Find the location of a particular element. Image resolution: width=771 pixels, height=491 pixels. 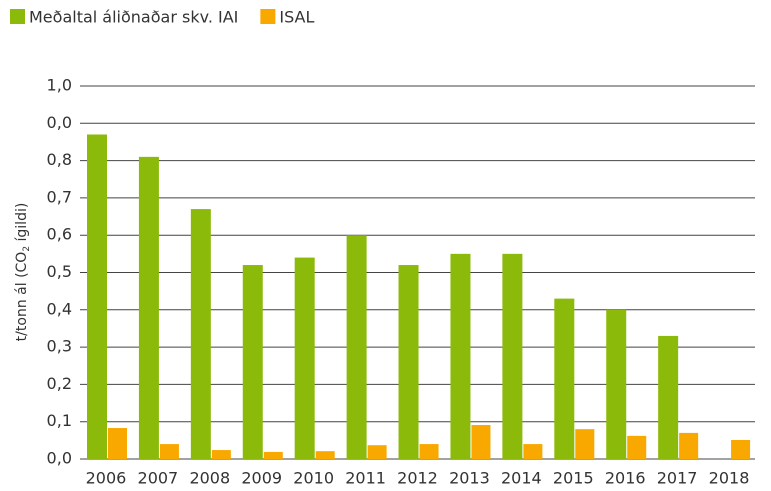

y-tick-label: 0,4 is located at coordinates (59, 308).